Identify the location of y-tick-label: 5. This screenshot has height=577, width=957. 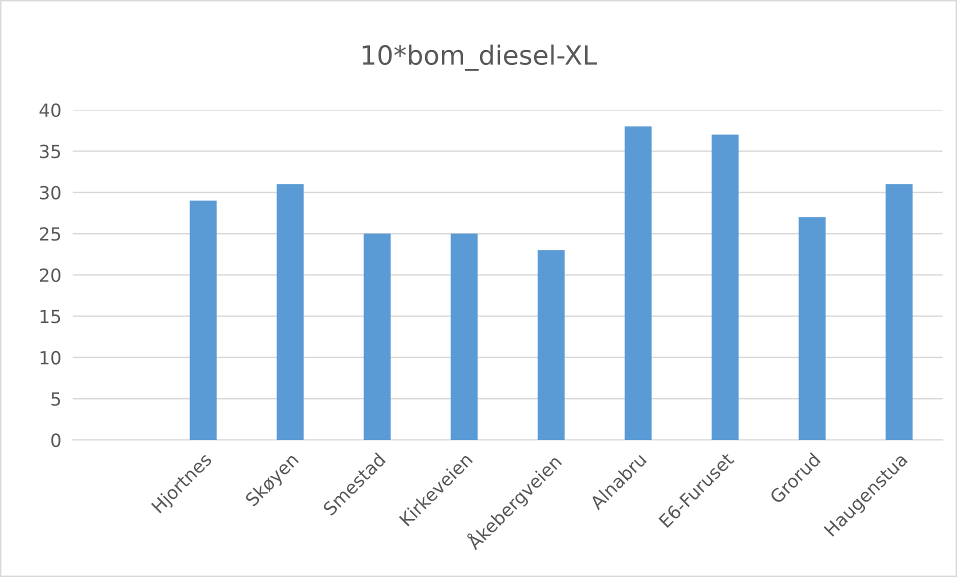
(56, 399).